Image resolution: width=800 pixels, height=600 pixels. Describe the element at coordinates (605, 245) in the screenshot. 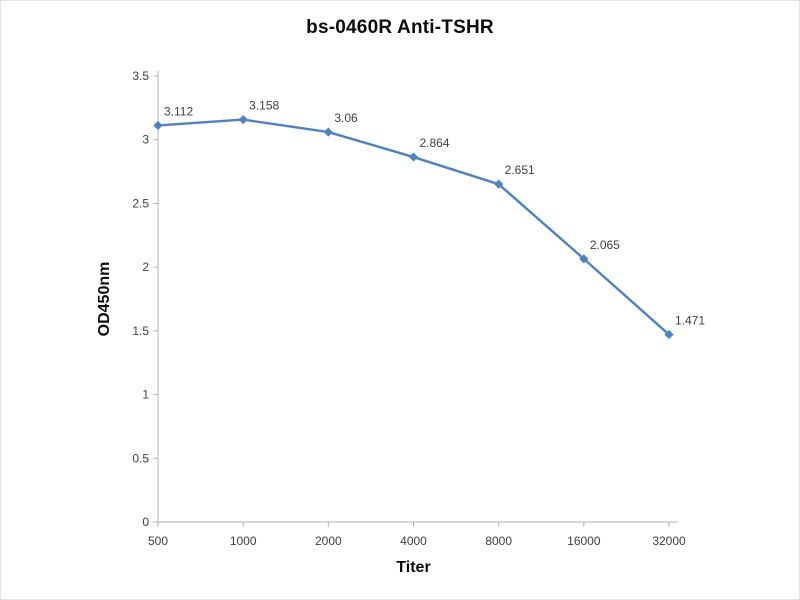

I see `data-point-label: 2.065` at that location.